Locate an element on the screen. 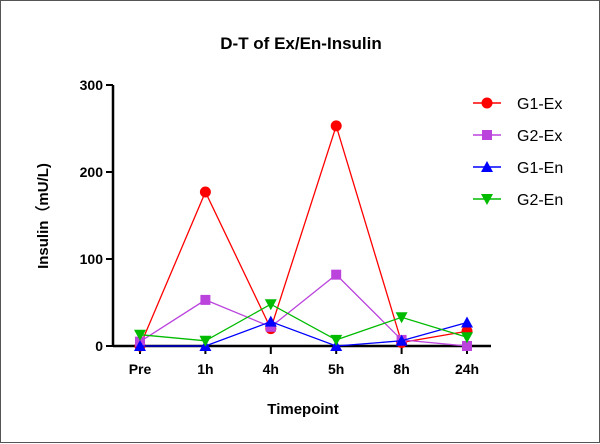  x-tick-label: 1h is located at coordinates (205, 369).